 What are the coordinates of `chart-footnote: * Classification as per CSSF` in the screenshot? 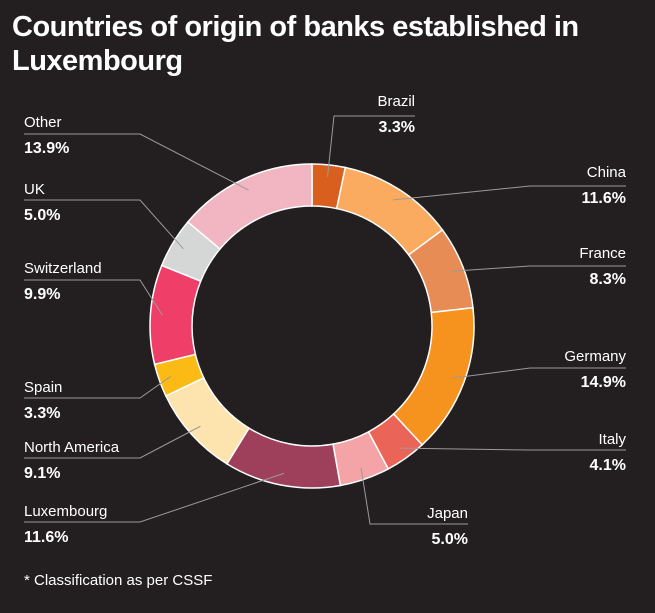 It's located at (118, 580).